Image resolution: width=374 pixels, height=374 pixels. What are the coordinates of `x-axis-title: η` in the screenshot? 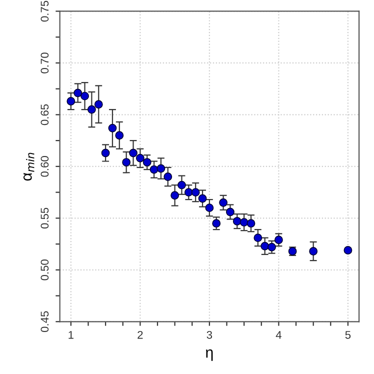 It's located at (209, 355).